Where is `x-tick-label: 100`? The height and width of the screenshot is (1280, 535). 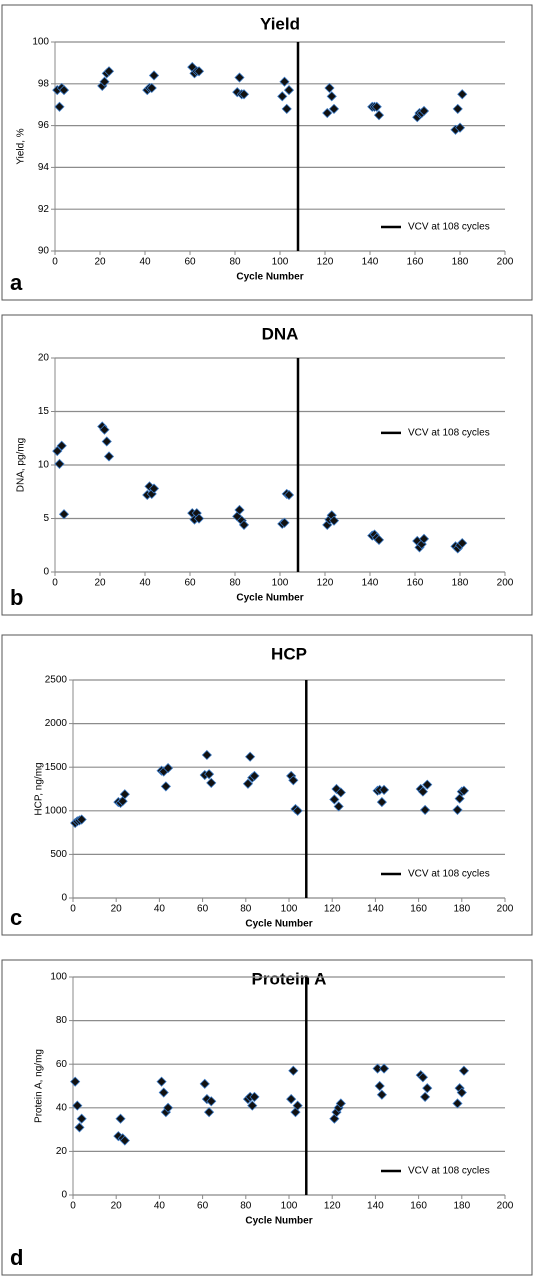
x-tick-label: 100 is located at coordinates (280, 262).